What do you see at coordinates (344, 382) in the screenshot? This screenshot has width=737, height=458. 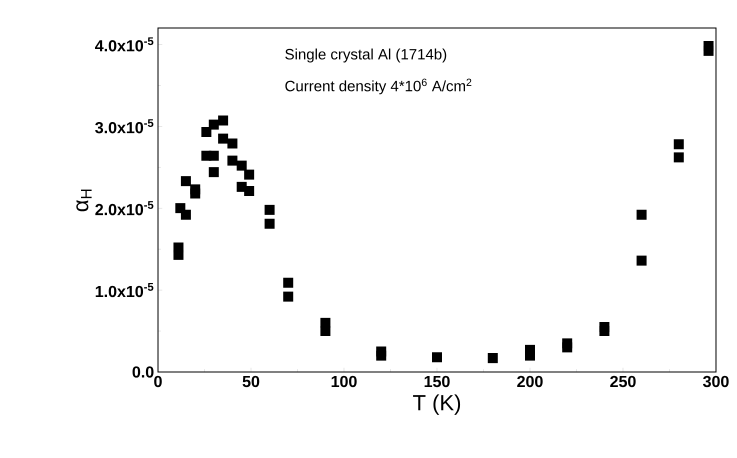 I see `x-tick-label: 100` at bounding box center [344, 382].